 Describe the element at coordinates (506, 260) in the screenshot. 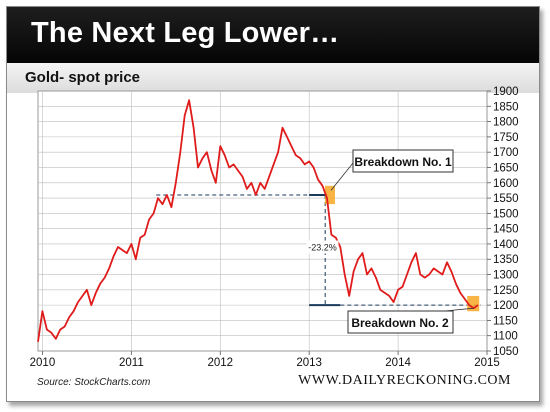

I see `y-tick-label: 1350` at that location.